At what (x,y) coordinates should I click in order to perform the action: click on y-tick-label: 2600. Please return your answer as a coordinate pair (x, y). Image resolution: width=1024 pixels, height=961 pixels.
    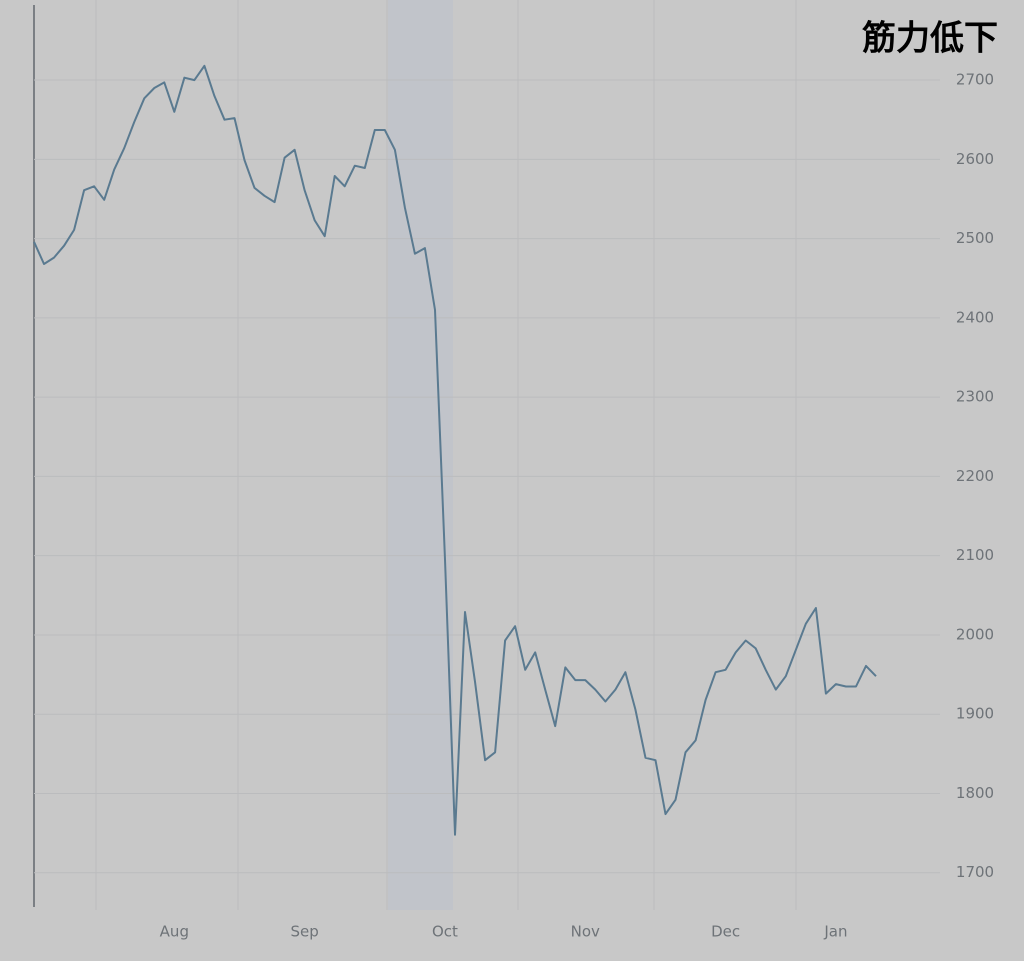
    Looking at the image, I should click on (975, 159).